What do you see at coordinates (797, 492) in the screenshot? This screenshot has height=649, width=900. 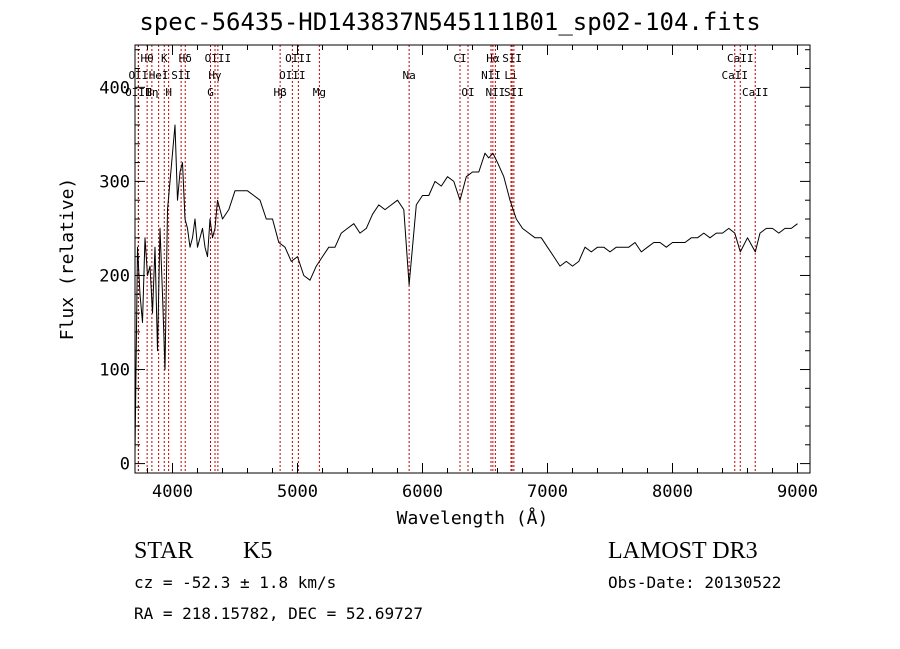 I see `x-tick-label: 9000` at bounding box center [797, 492].